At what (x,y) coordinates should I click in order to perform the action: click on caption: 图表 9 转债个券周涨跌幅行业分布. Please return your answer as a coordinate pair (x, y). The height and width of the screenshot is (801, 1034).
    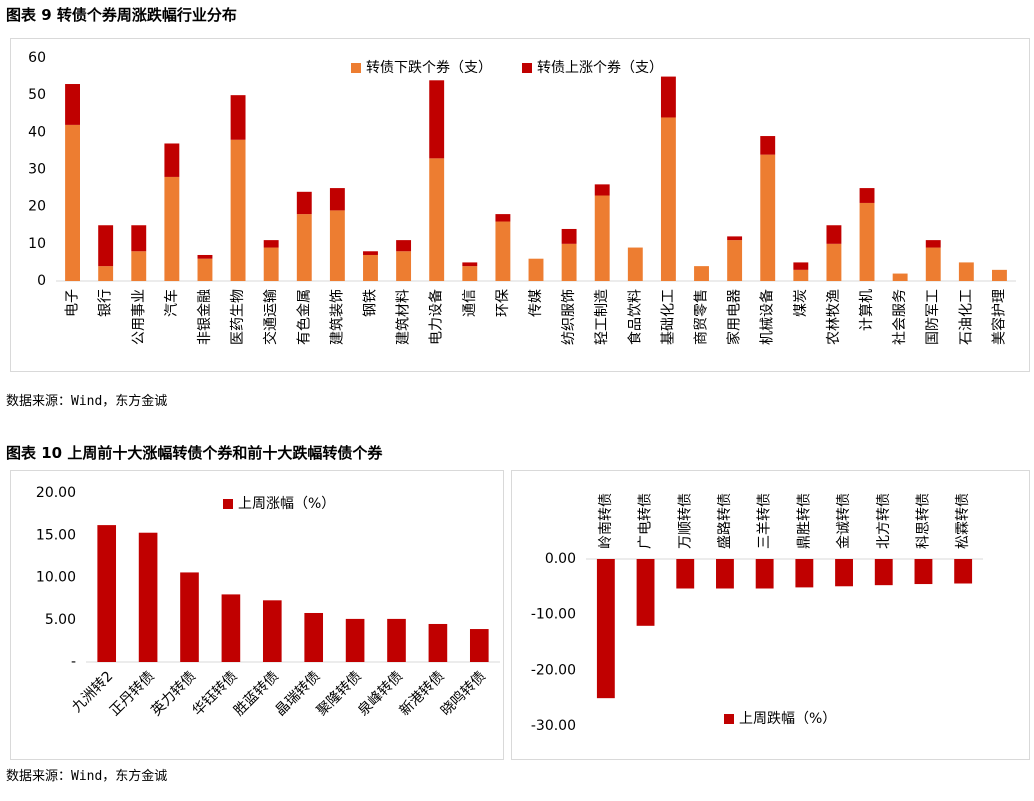
    Looking at the image, I should click on (121, 15).